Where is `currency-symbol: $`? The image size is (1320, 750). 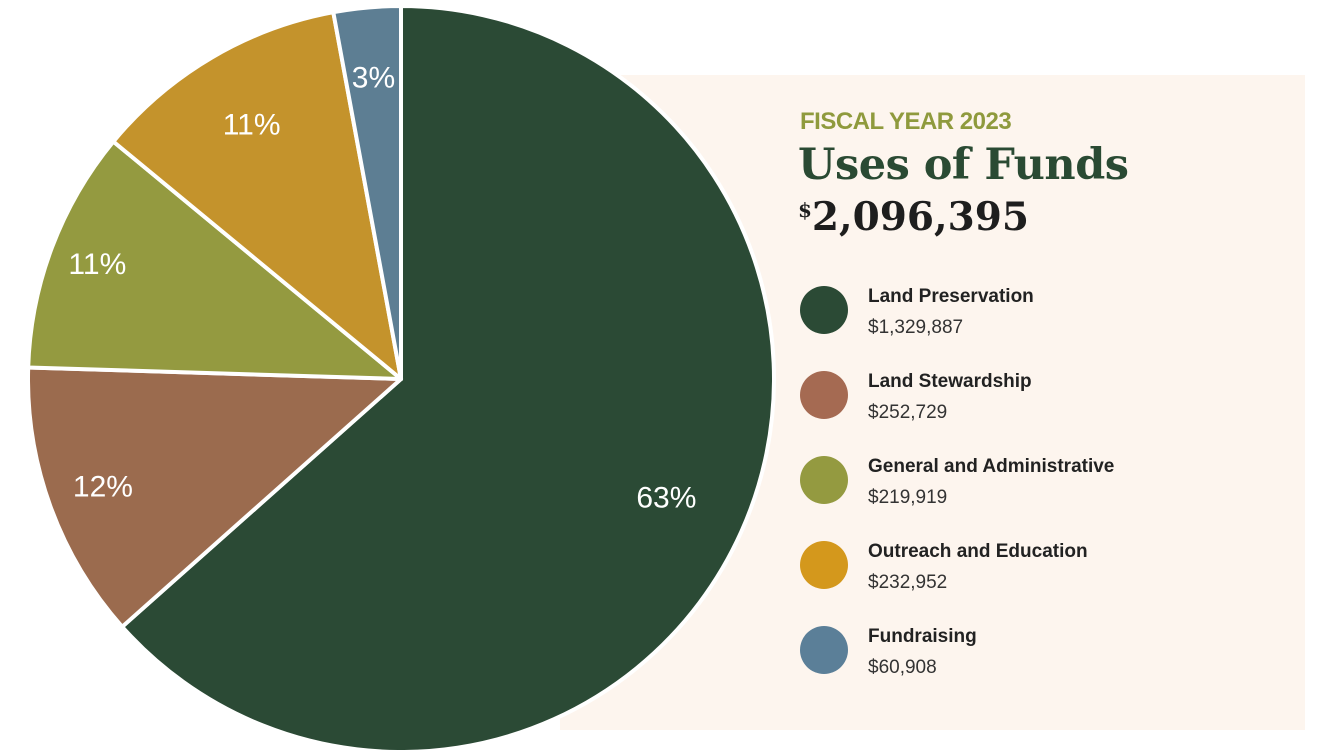 currency-symbol: $ is located at coordinates (805, 210).